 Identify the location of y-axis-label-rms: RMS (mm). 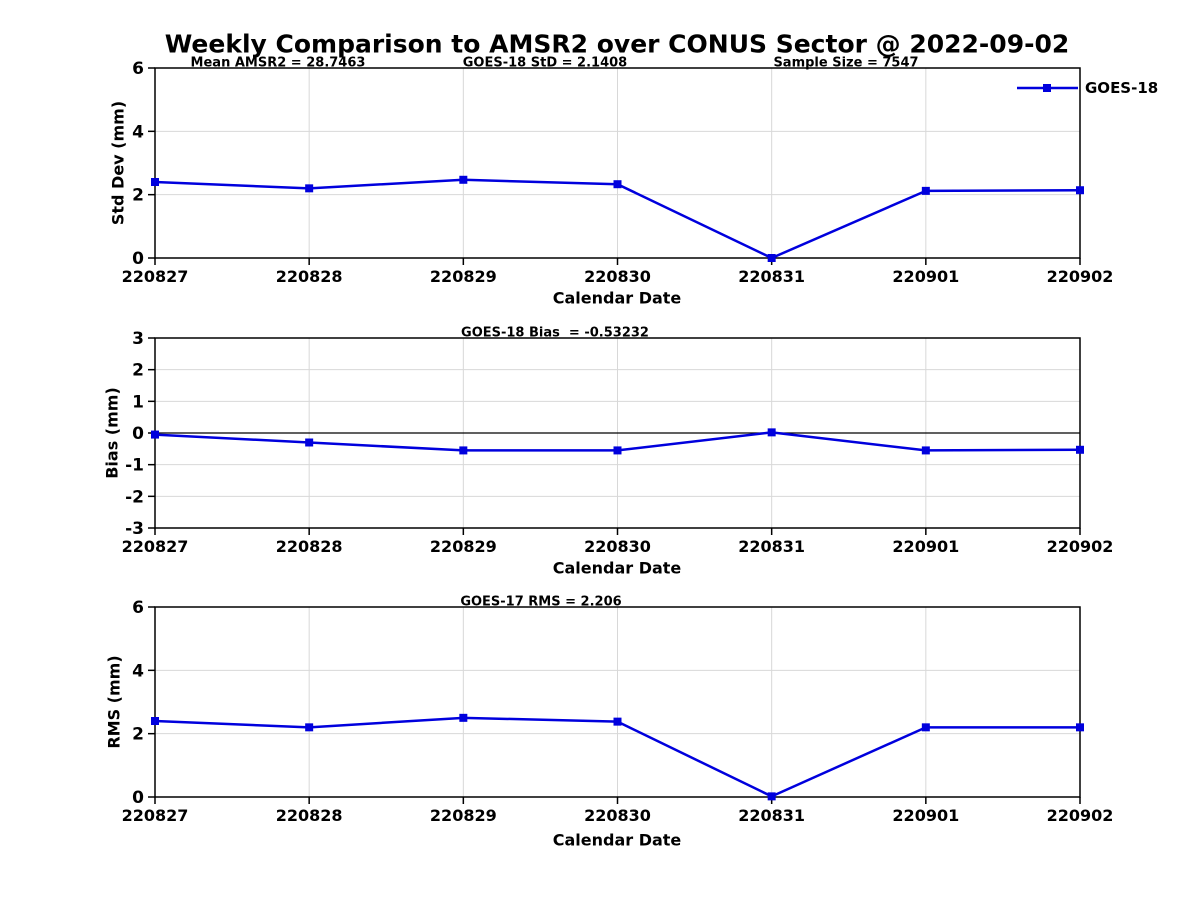
(114, 702).